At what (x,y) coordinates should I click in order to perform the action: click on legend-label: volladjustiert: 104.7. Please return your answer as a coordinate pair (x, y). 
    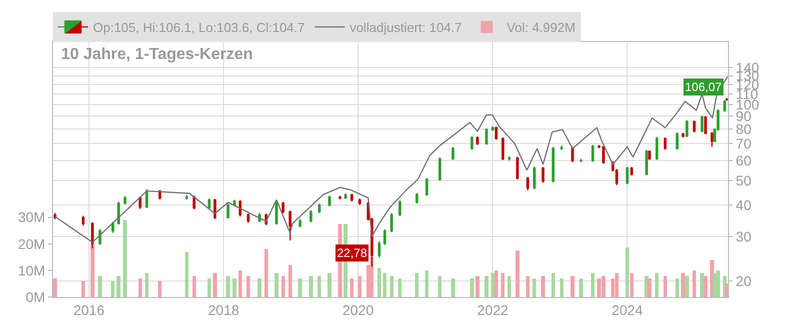
    Looking at the image, I should click on (406, 28).